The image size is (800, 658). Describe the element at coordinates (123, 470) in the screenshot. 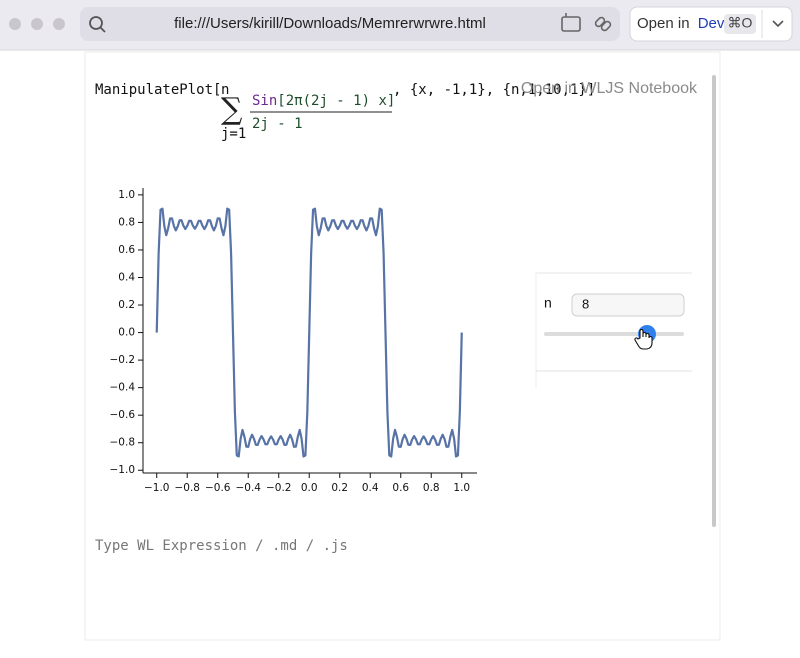

I see `y-tick-label: −1.0` at that location.